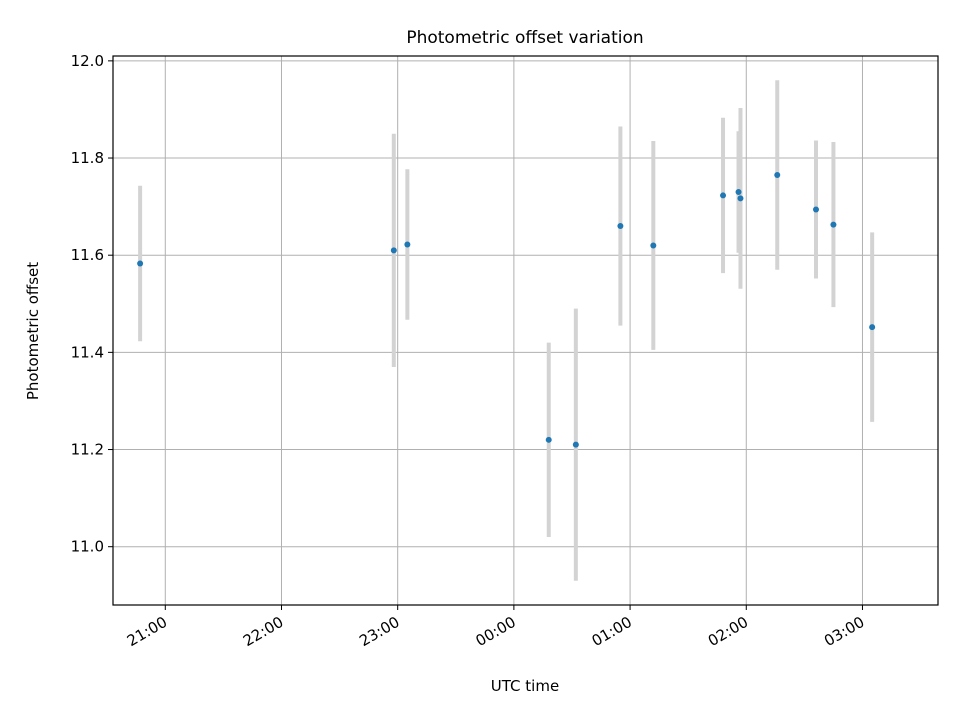 Image resolution: width=960 pixels, height=720 pixels. What do you see at coordinates (87, 547) in the screenshot?
I see `y-tick-label: 11.0` at bounding box center [87, 547].